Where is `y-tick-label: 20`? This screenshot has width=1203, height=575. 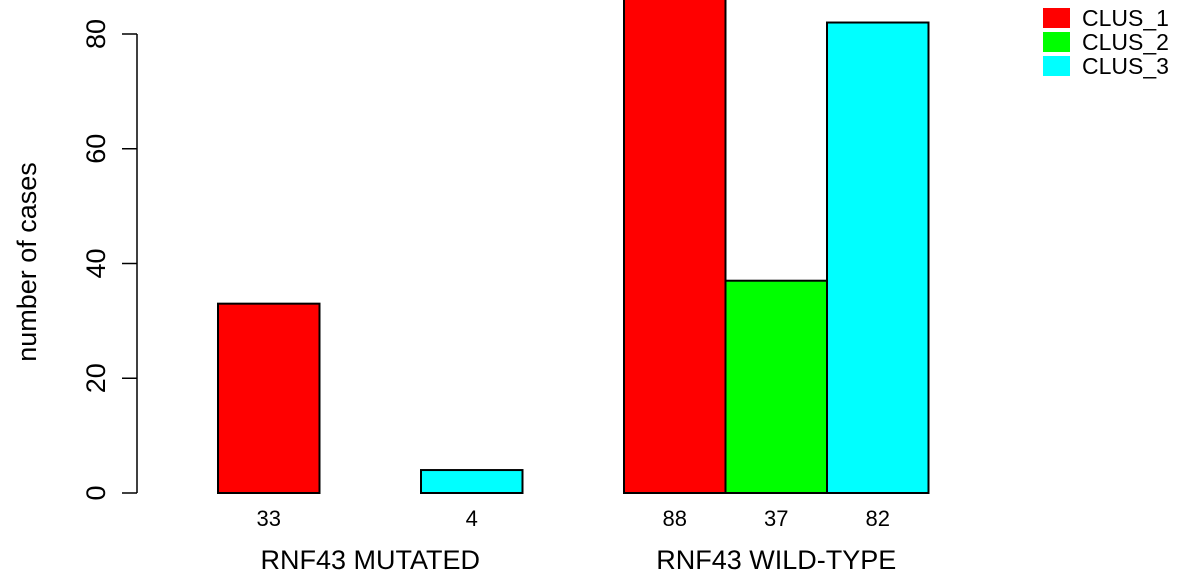 y-tick-label: 20 is located at coordinates (96, 378).